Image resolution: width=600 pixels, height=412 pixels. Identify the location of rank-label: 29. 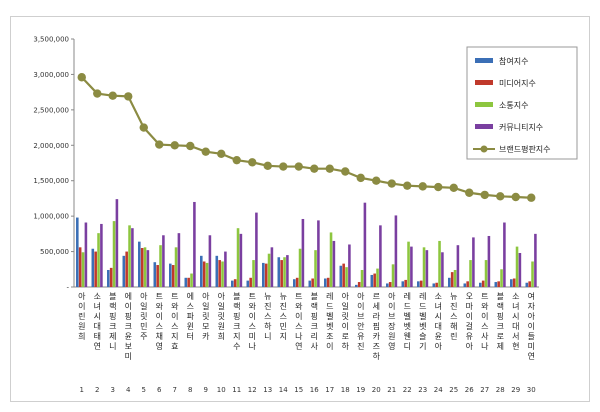
(515, 390).